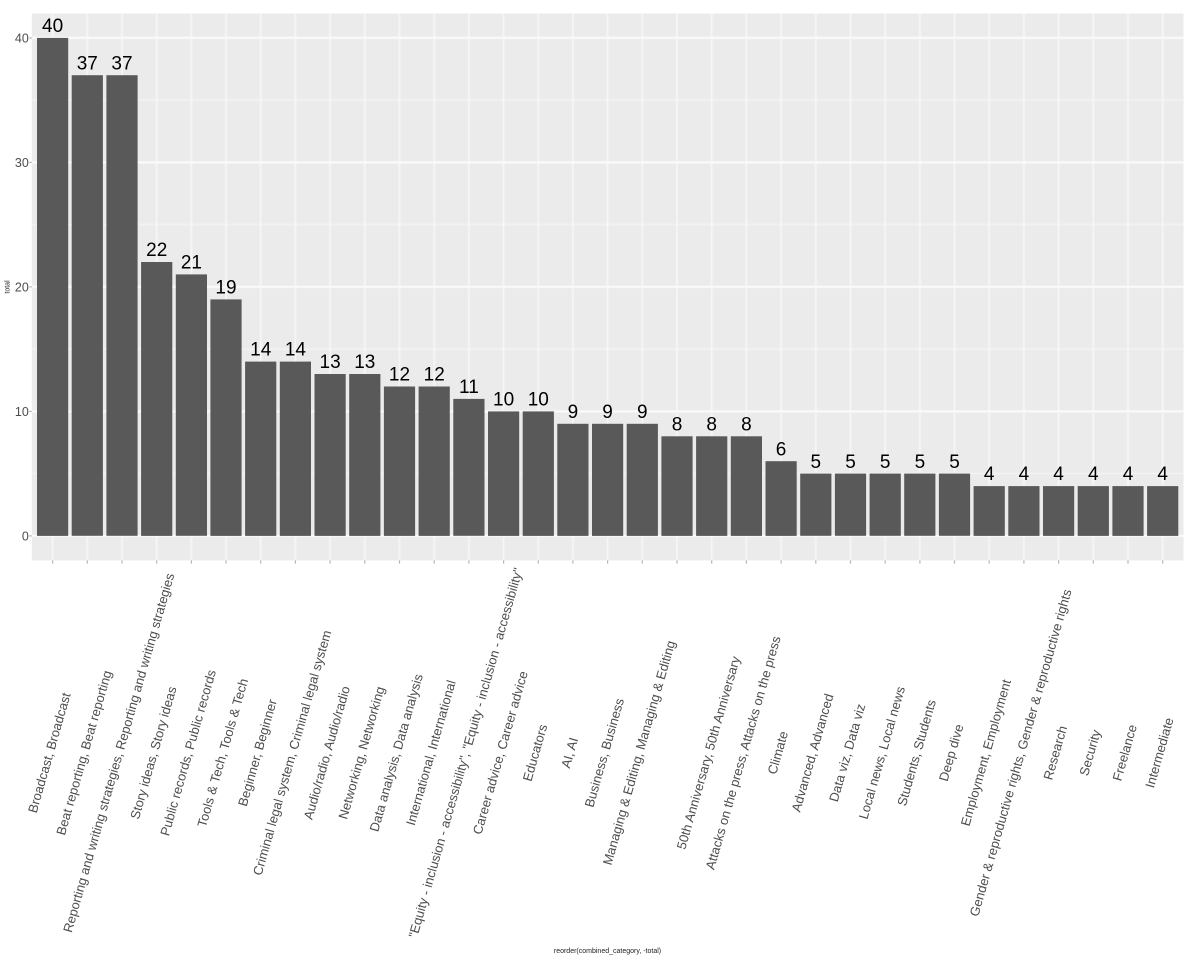  Describe the element at coordinates (469, 387) in the screenshot. I see `svg-text: 11` at that location.